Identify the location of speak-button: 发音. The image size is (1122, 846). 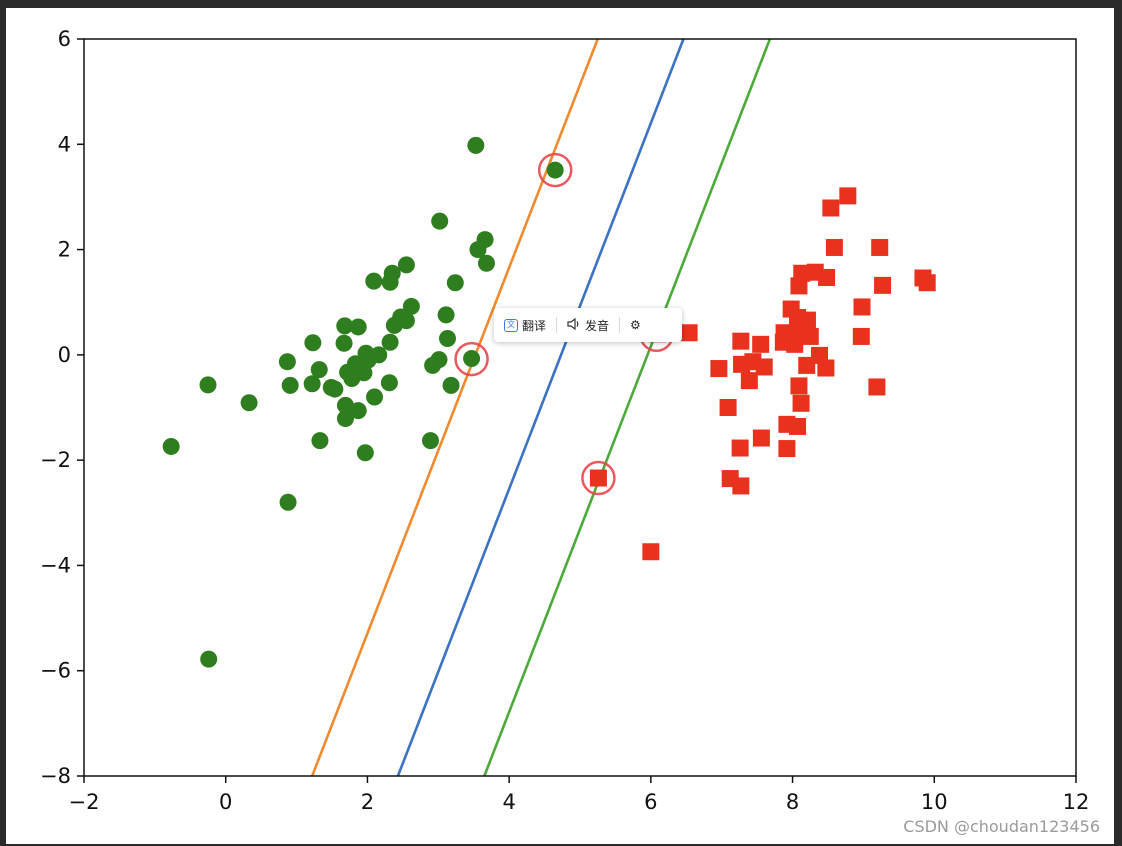
(588, 325).